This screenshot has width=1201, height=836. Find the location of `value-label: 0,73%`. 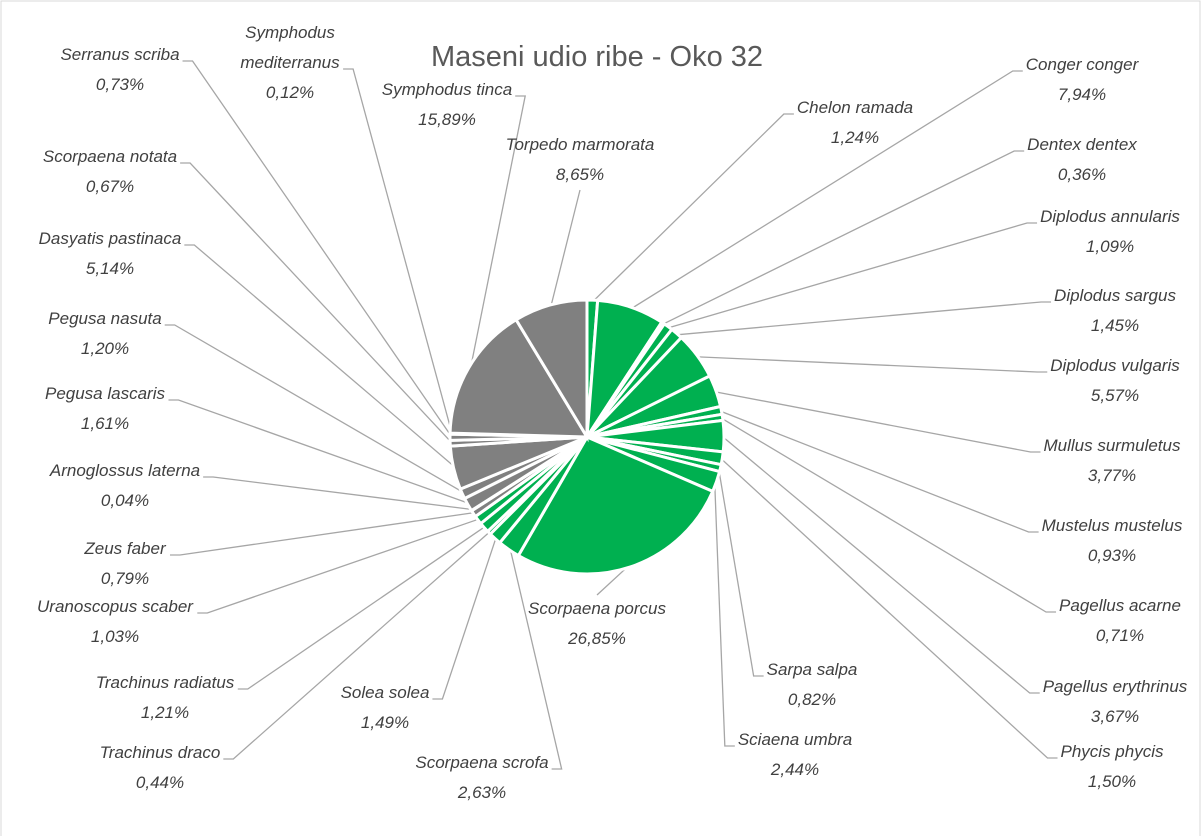

value-label: 0,73% is located at coordinates (120, 84).